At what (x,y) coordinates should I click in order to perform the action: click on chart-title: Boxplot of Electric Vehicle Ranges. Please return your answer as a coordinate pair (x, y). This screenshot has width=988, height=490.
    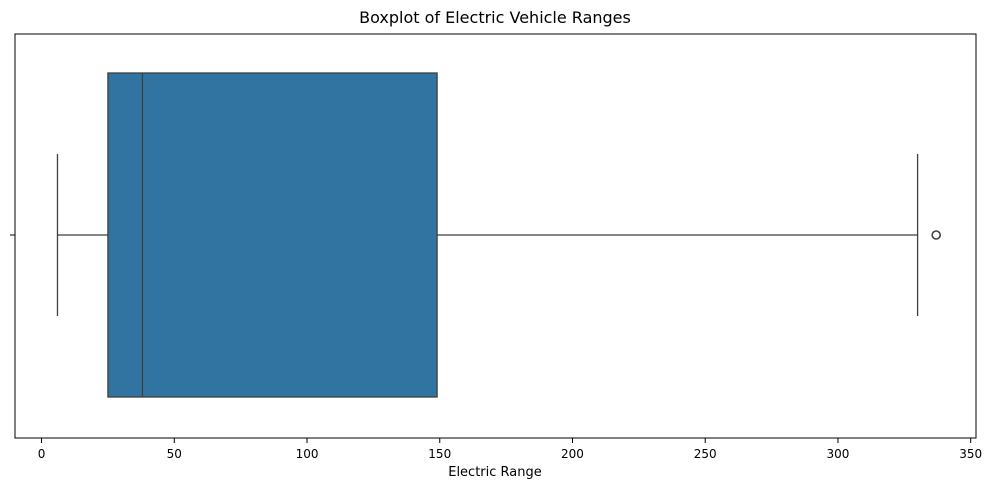
    Looking at the image, I should click on (495, 17).